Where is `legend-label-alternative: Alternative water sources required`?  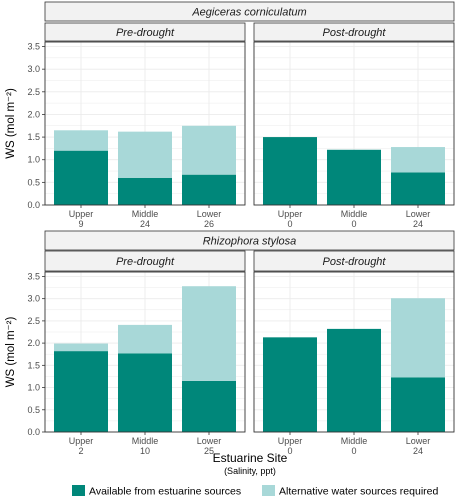
legend-label-alternative: Alternative water sources required is located at coordinates (358, 492).